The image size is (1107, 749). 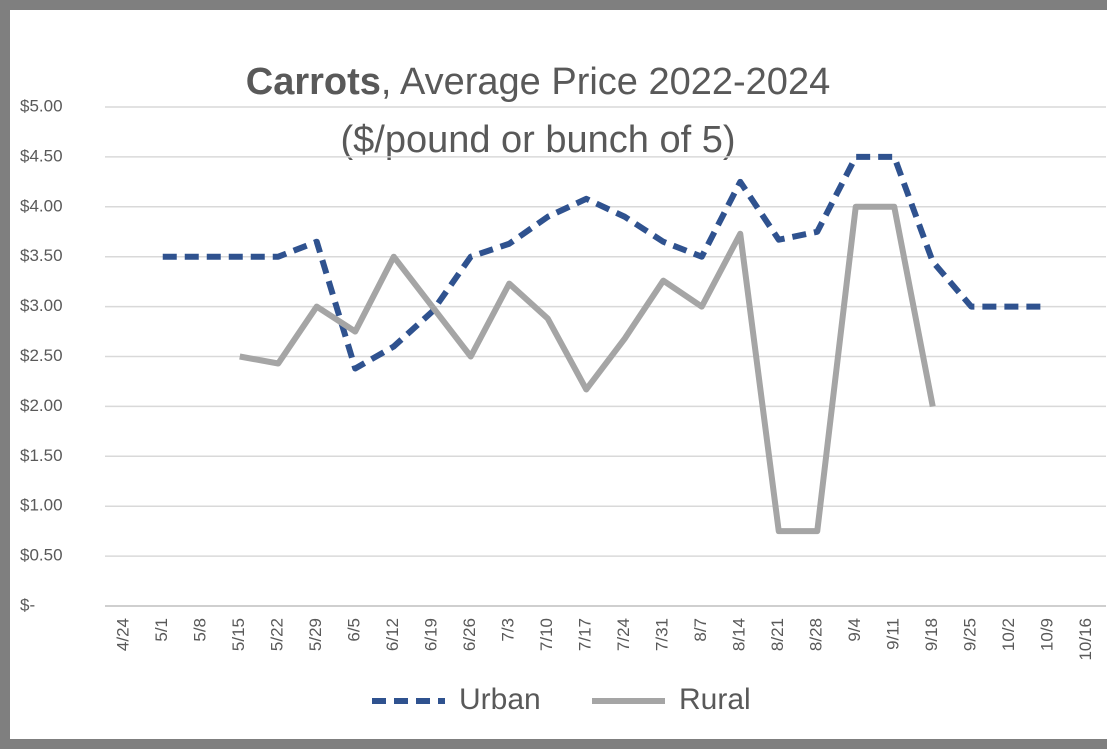 What do you see at coordinates (816, 634) in the screenshot?
I see `x-tick-label: 8/28` at bounding box center [816, 634].